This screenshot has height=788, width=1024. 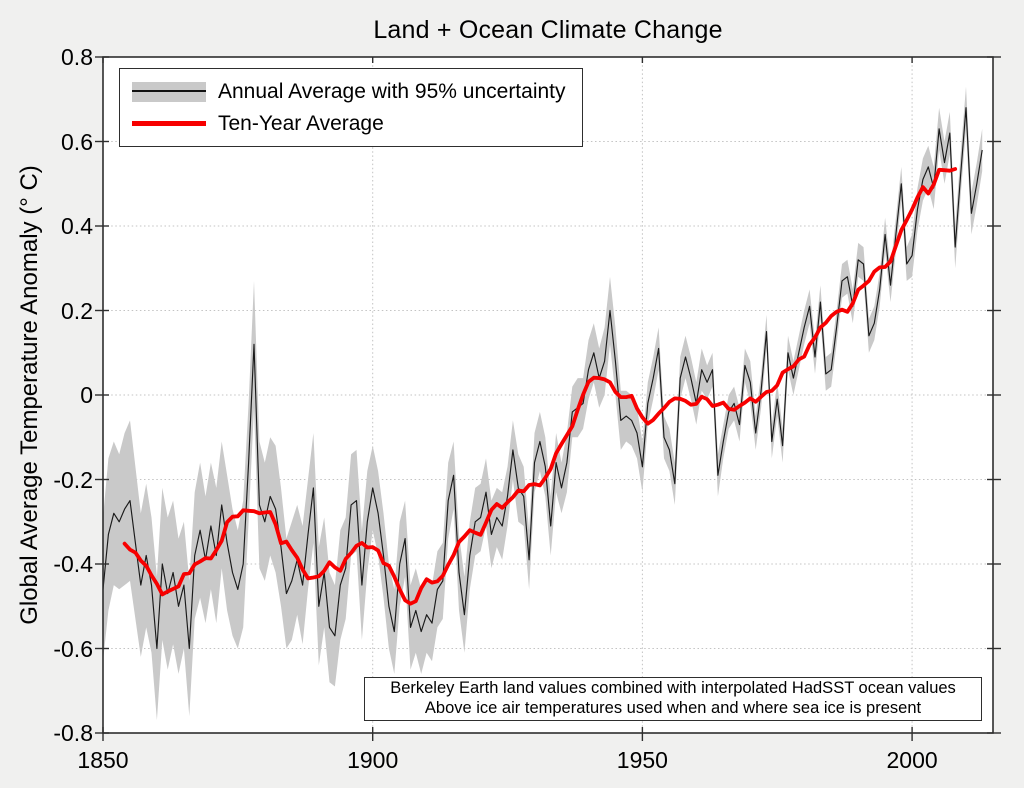 What do you see at coordinates (77, 57) in the screenshot?
I see `y-tick-label: 0.8` at bounding box center [77, 57].